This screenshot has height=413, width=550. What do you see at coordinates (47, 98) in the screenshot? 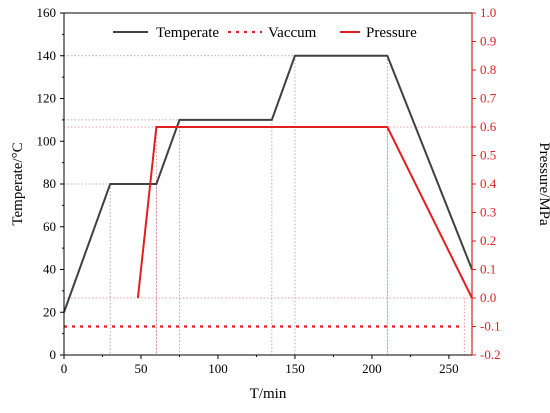
I see `y-tick-label: 120` at bounding box center [47, 98].